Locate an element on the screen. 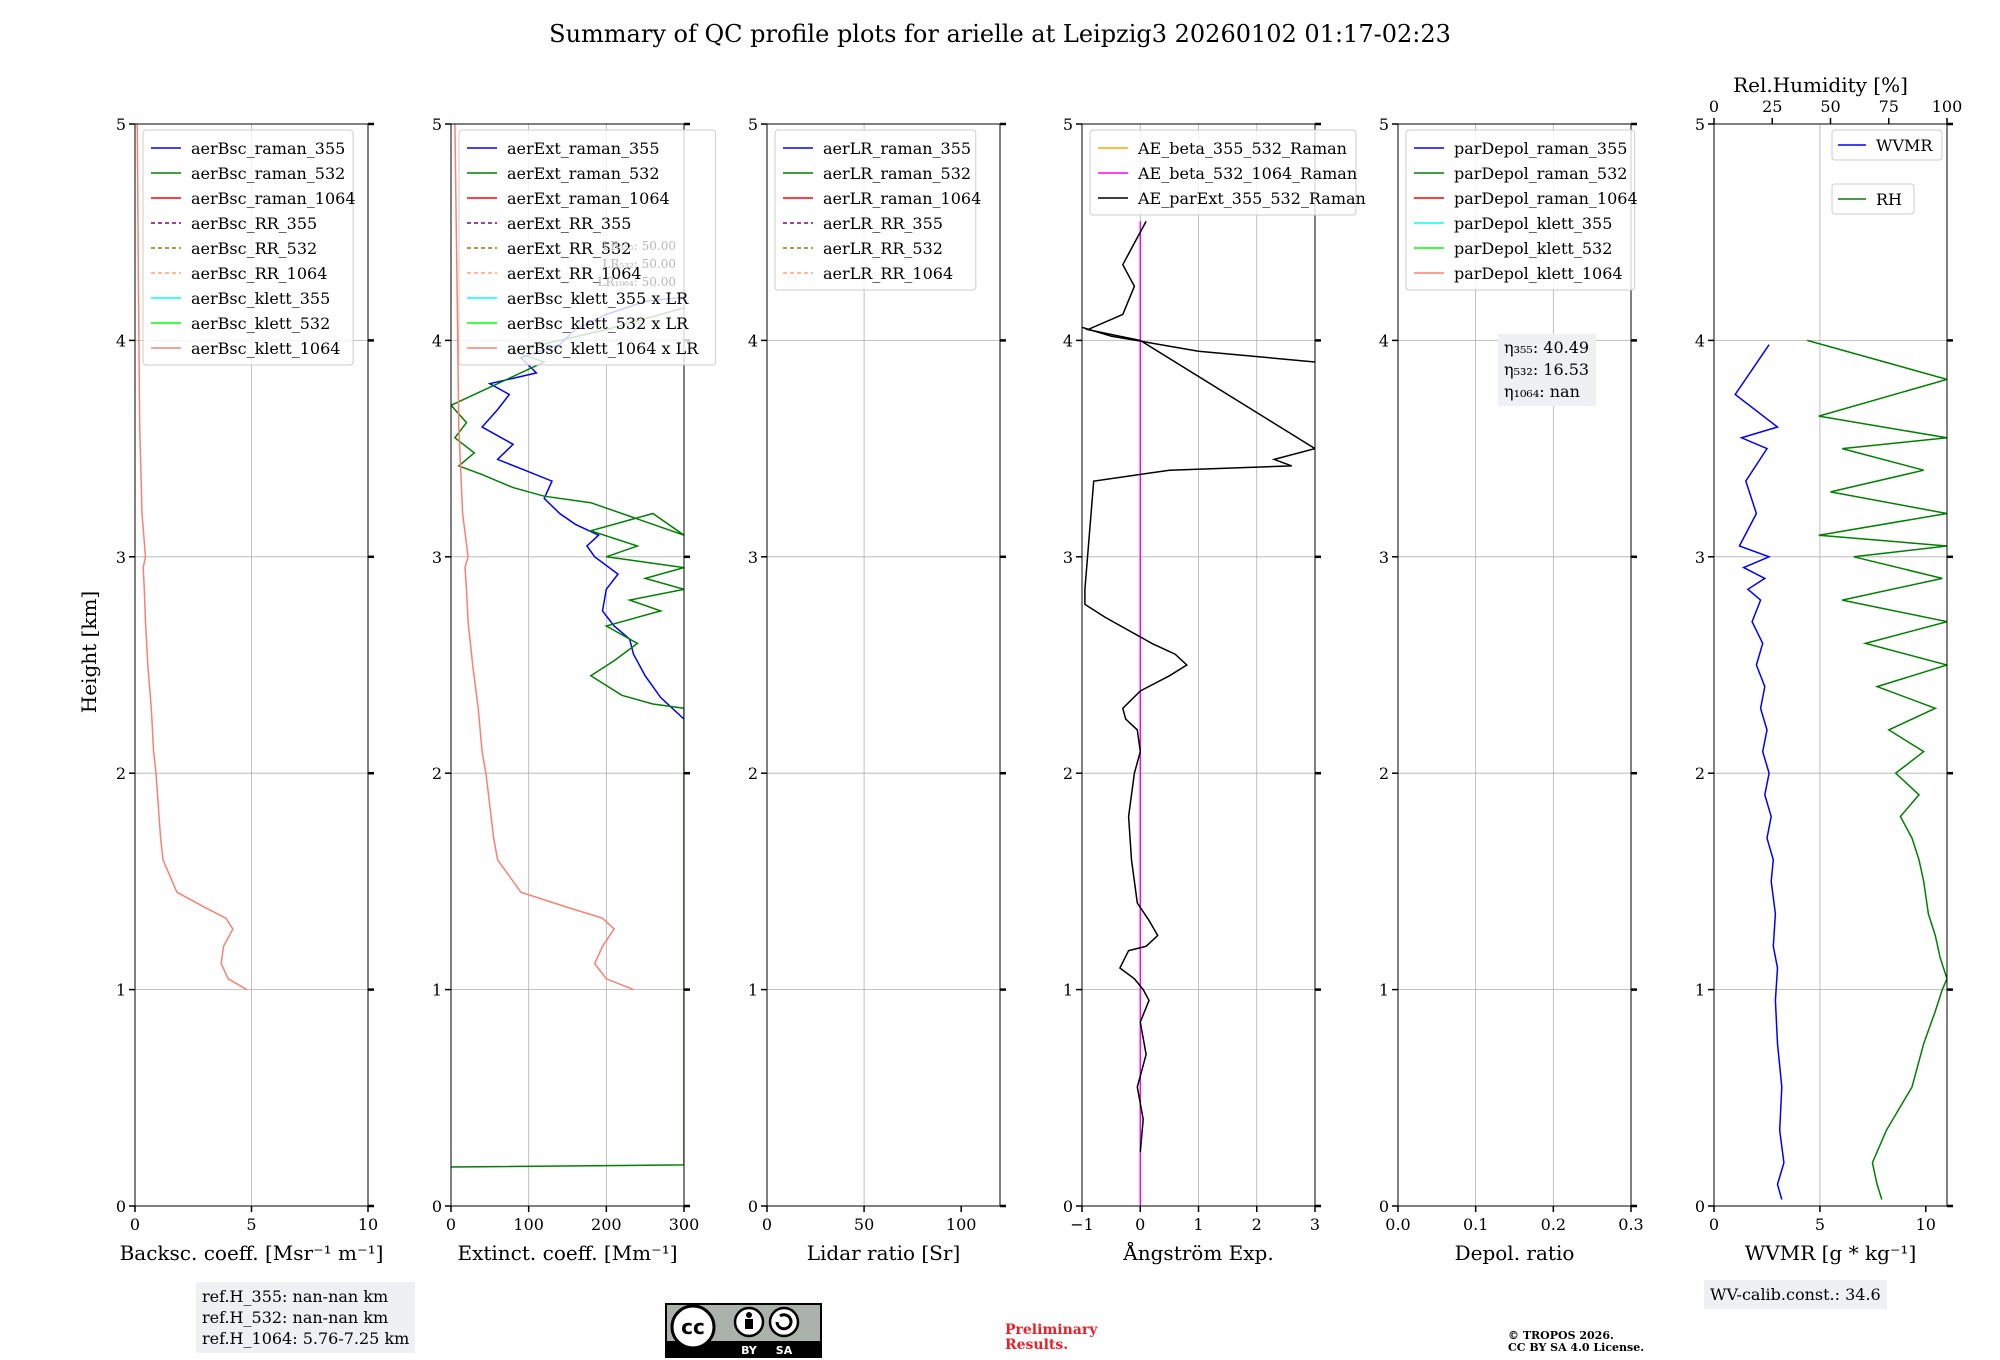 This screenshot has height=1360, width=2000. legend-label: parDepol_raman_355 is located at coordinates (1540, 148).